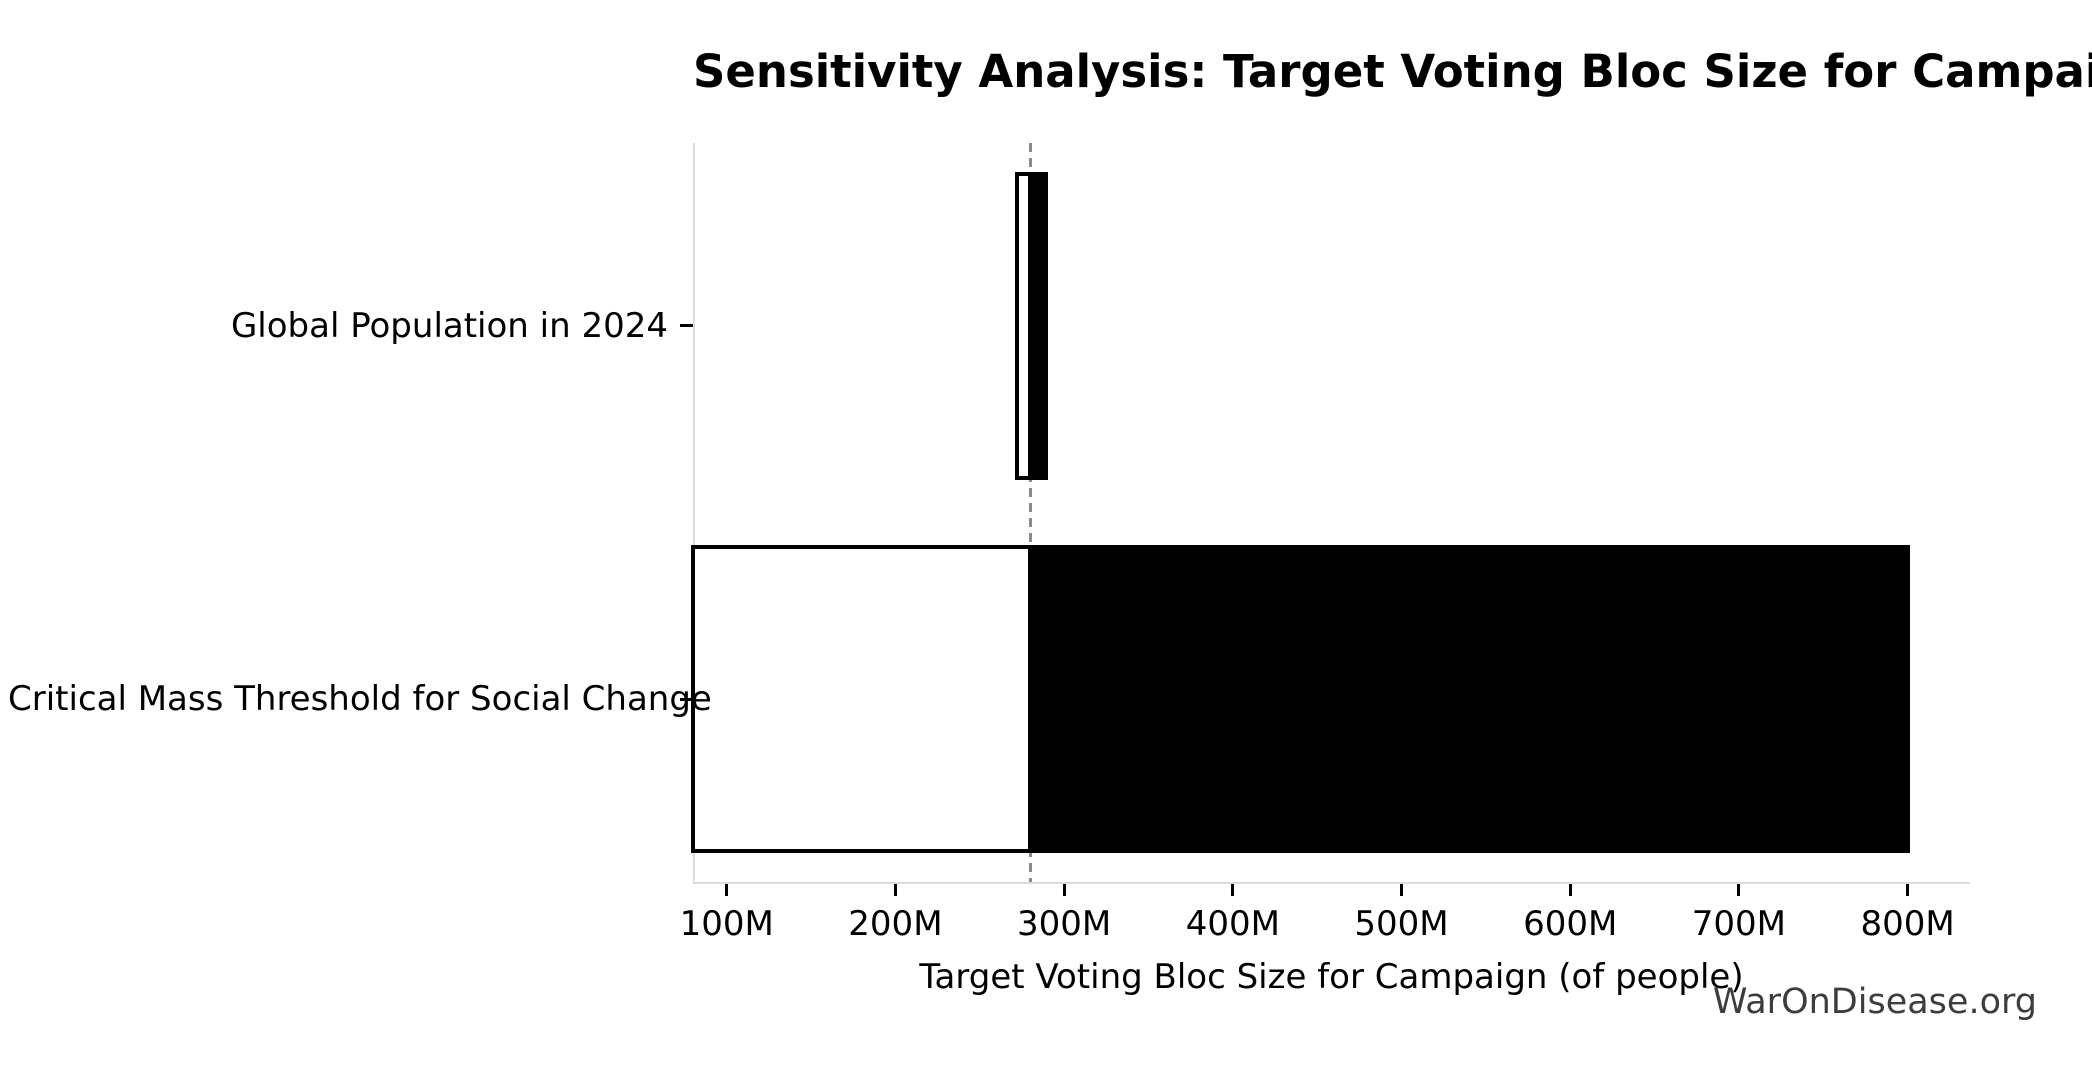 The height and width of the screenshot is (1075, 2092). What do you see at coordinates (1401, 924) in the screenshot?
I see `x-tick-label: 500M` at bounding box center [1401, 924].